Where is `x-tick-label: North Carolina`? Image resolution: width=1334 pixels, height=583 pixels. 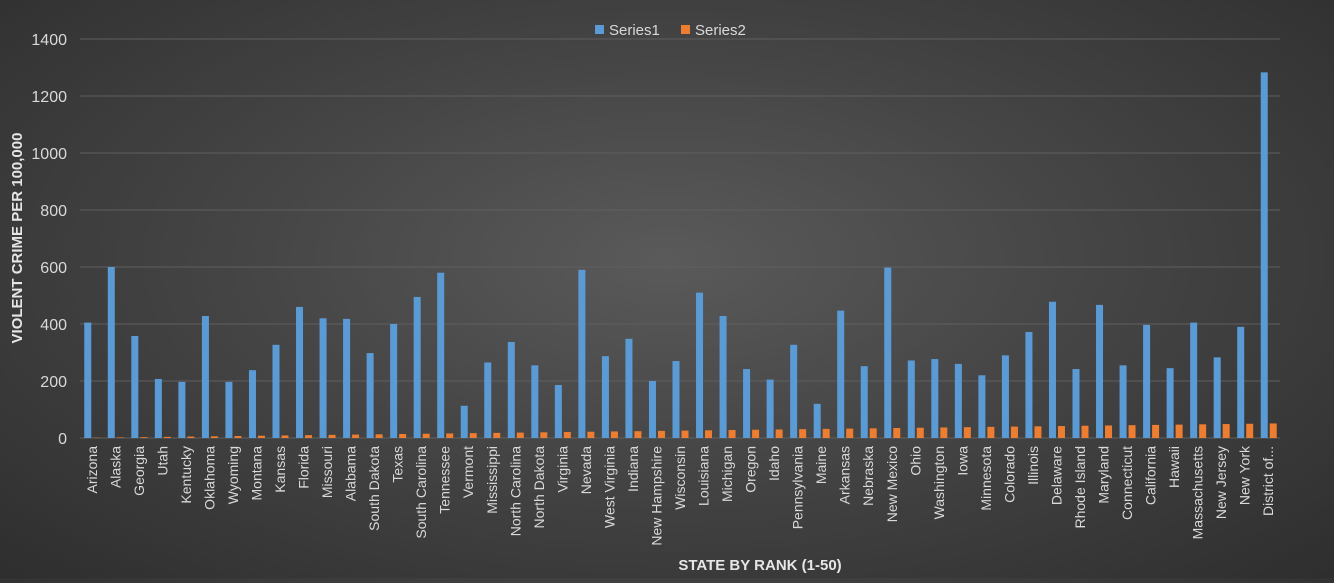 x-tick-label: North Carolina is located at coordinates (515, 491).